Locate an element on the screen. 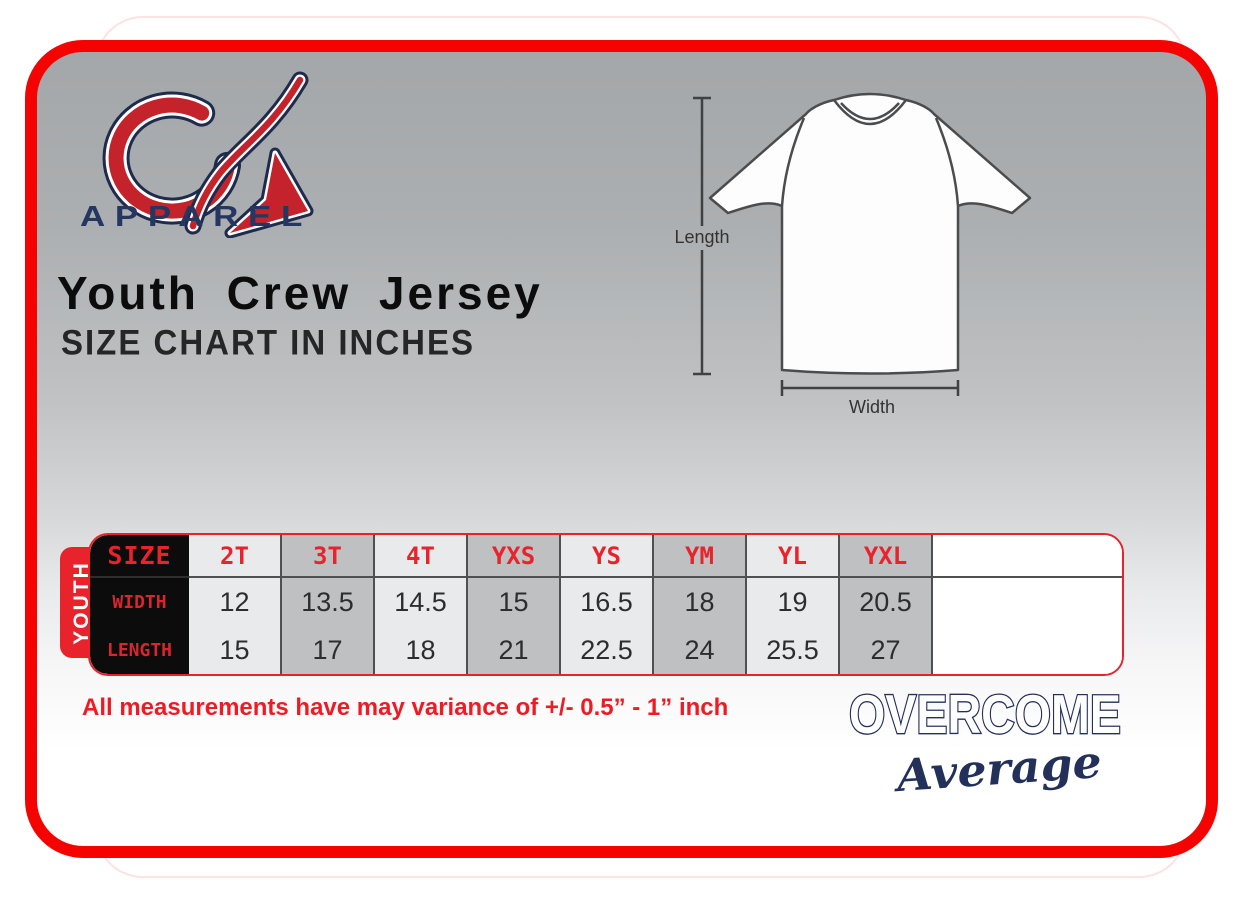  brand-logo: APPAREL is located at coordinates (197, 154).